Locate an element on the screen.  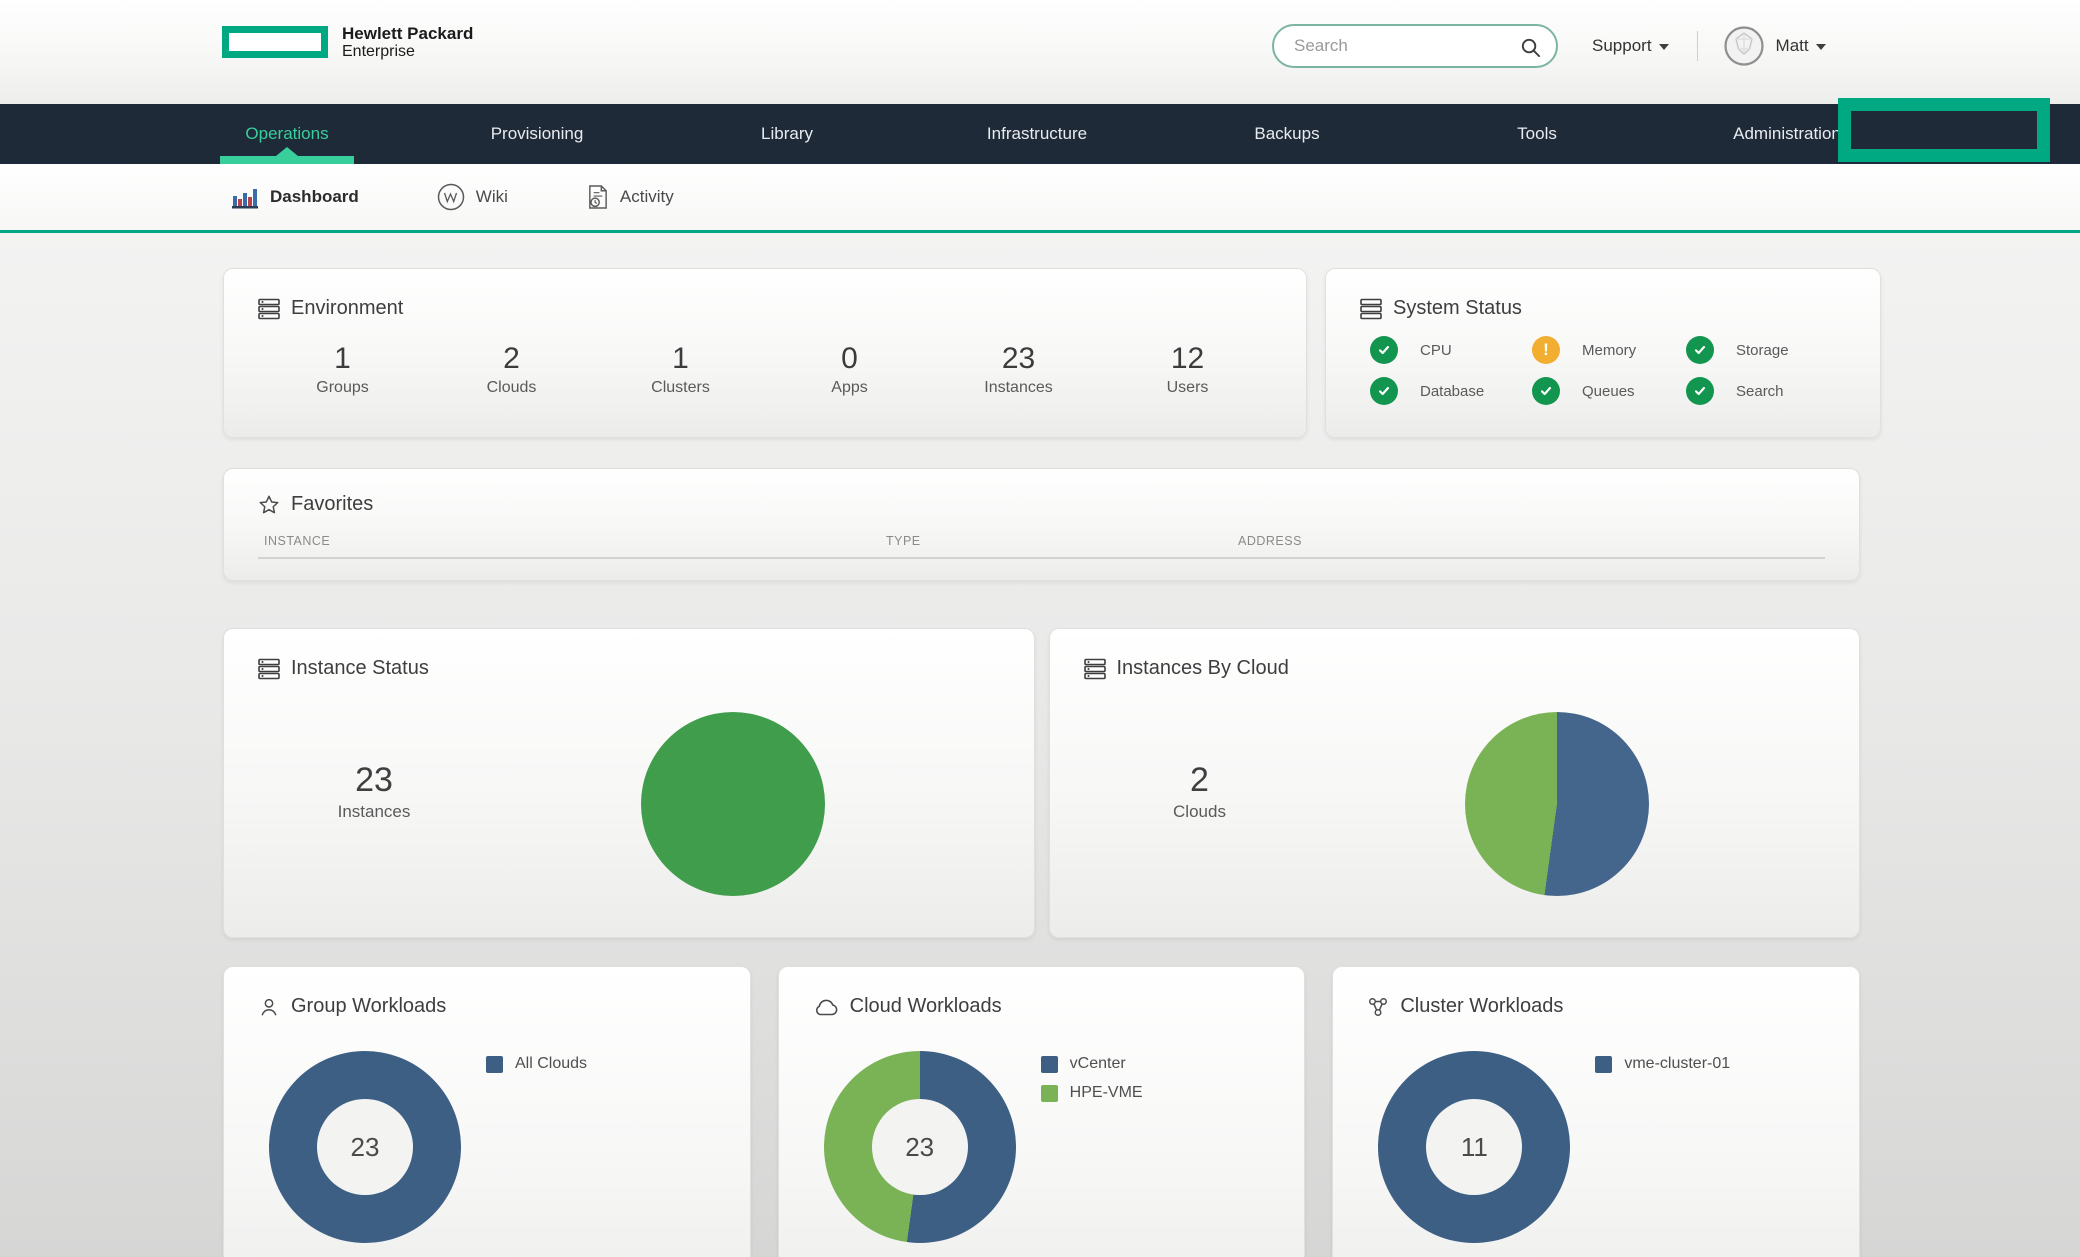
instance-count: 23 Instances is located at coordinates (374, 791).